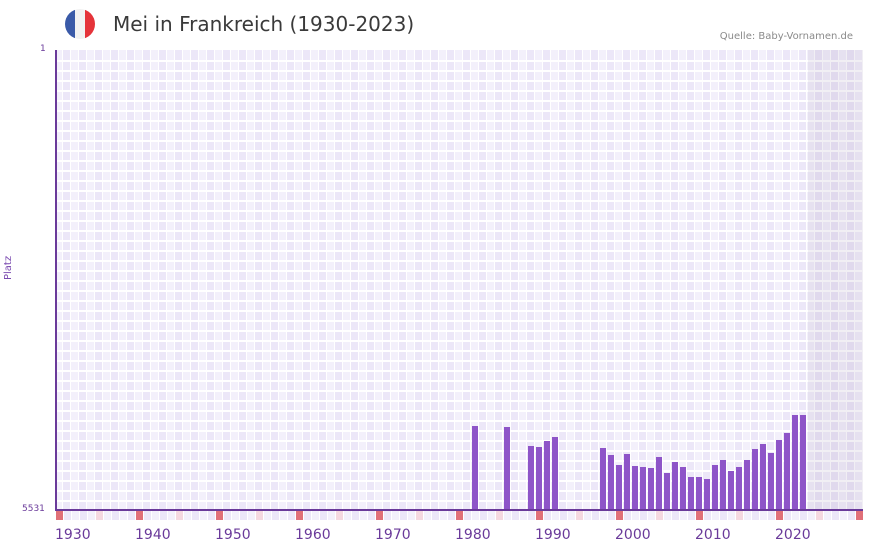  Describe the element at coordinates (675, 486) in the screenshot. I see `bar-2007` at that location.